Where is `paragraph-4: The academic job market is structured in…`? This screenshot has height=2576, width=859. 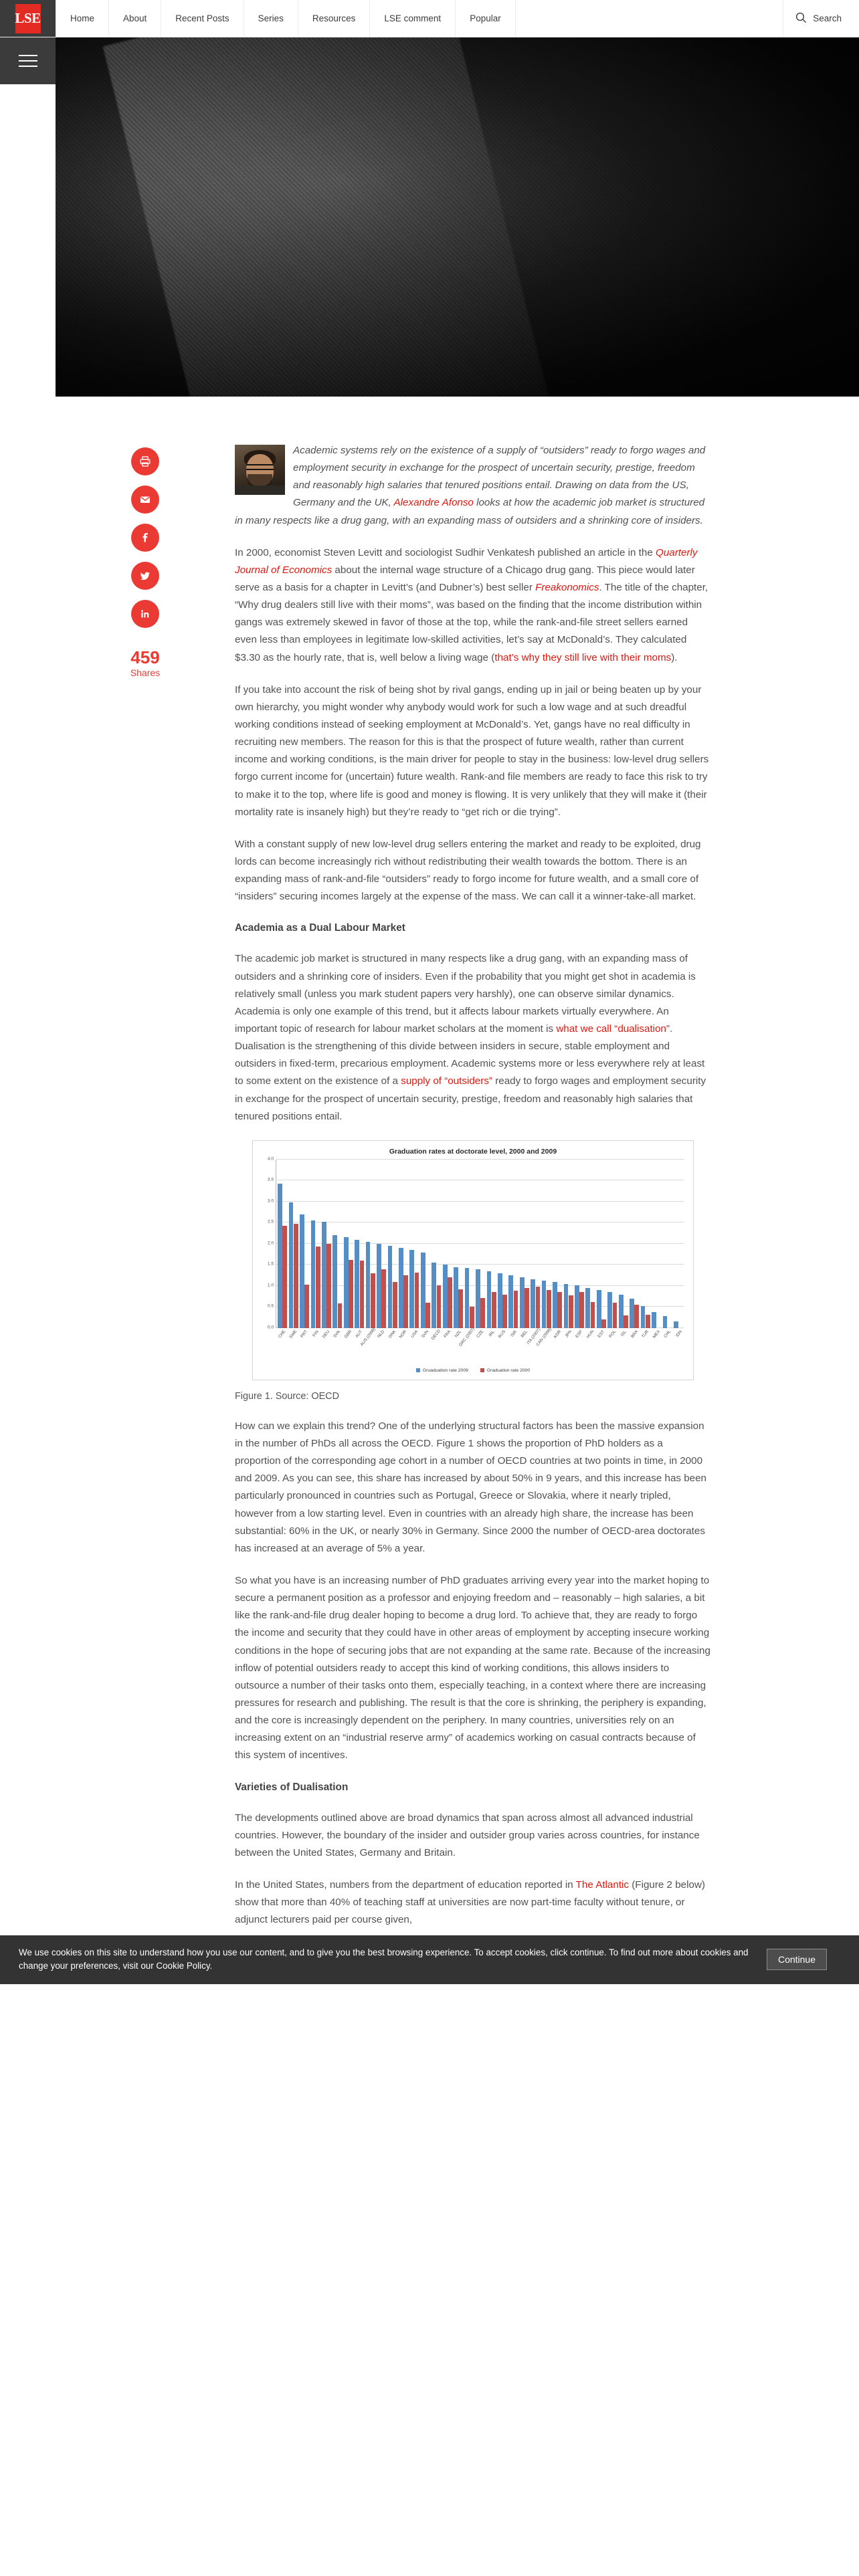
paragraph-4: The academic job market is structured in… is located at coordinates (473, 1037).